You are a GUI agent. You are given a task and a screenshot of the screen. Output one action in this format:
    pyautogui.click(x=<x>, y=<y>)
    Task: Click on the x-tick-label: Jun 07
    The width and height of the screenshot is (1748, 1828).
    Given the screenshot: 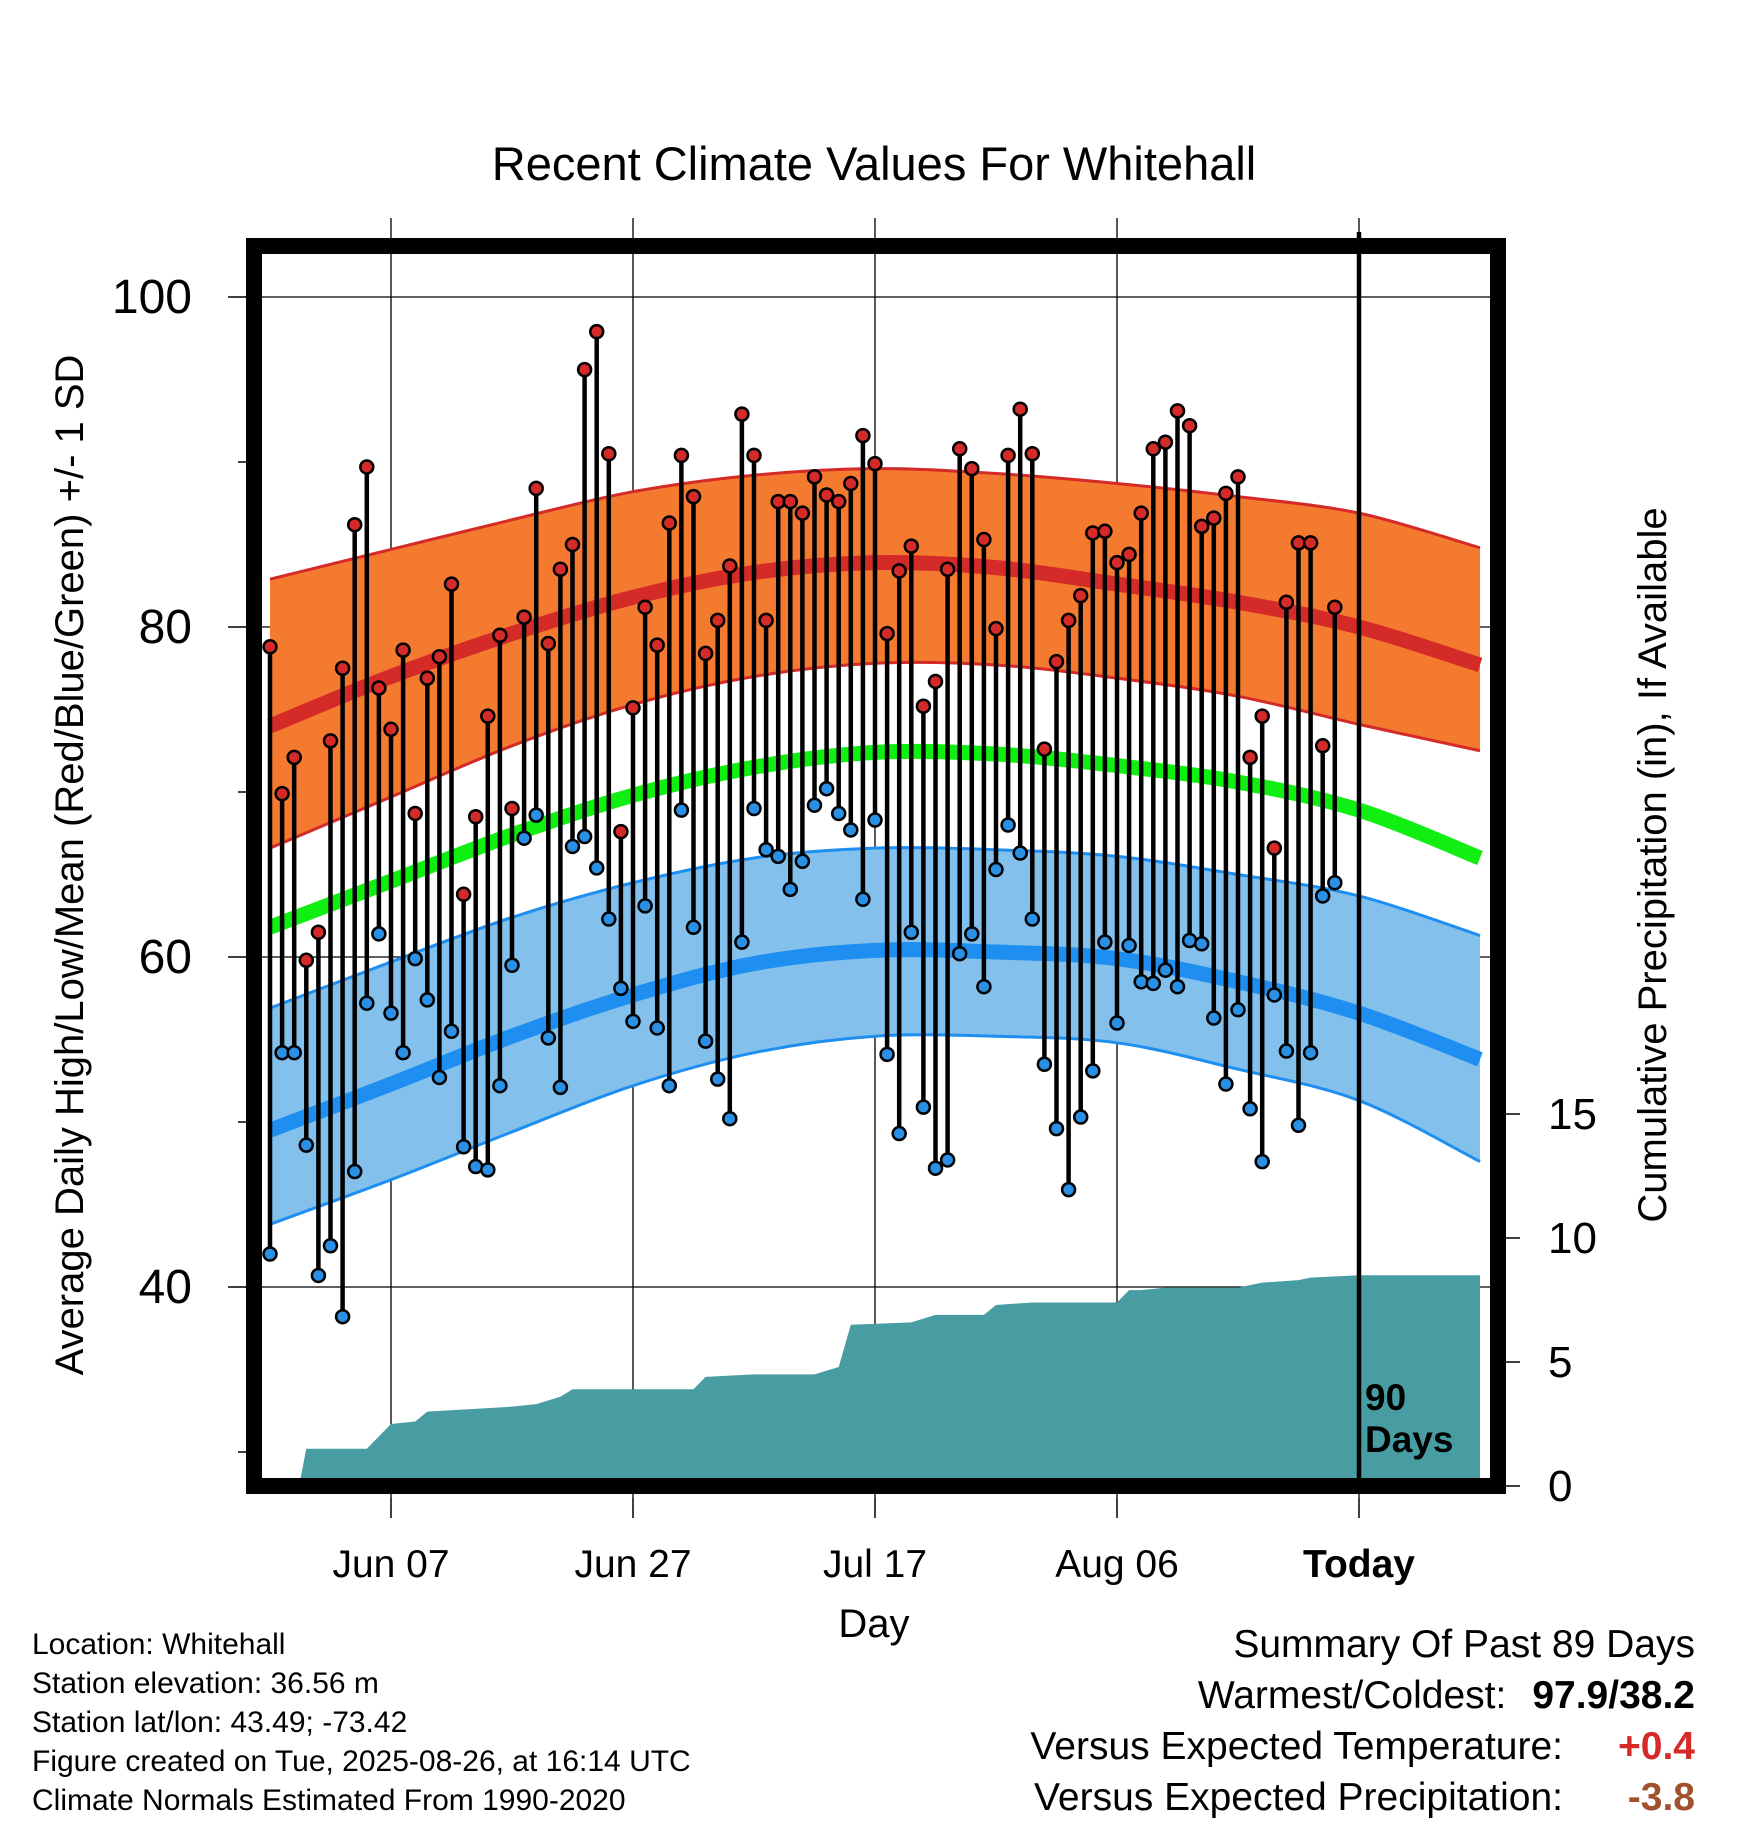 What is the action you would take?
    pyautogui.click(x=390, y=1564)
    